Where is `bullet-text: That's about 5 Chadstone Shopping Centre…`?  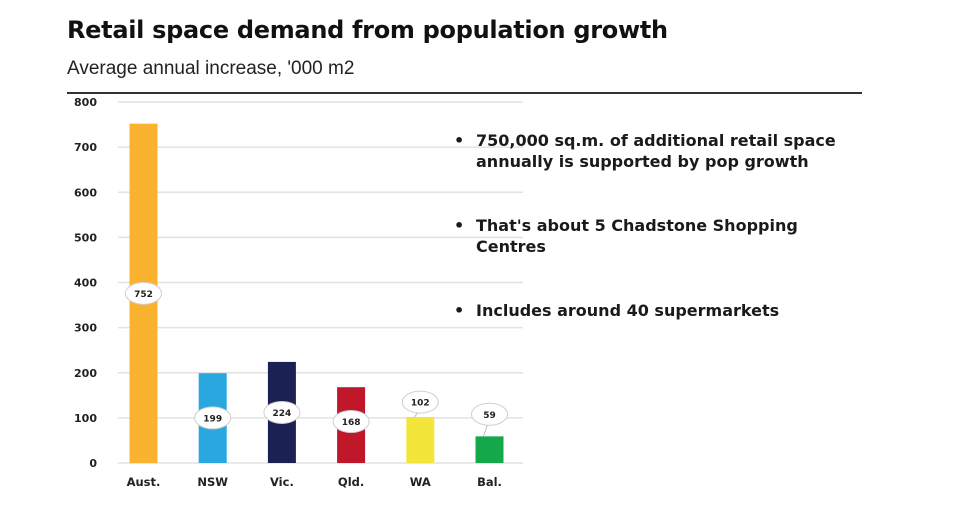
bullet-text: That's about 5 Chadstone Shopping Centre… is located at coordinates (637, 236).